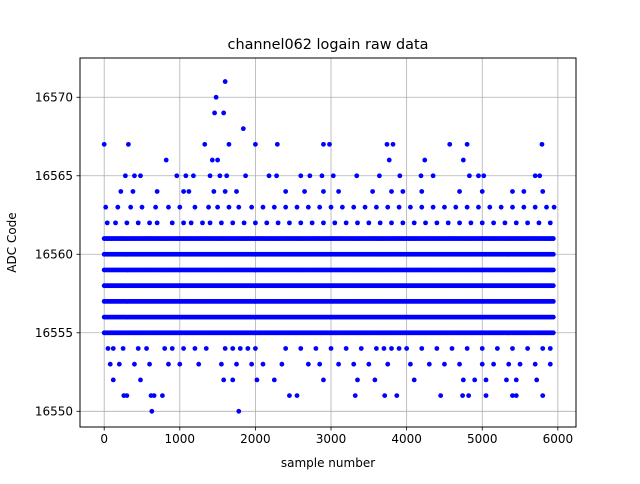  I want to click on x-tick-label: 1000, so click(180, 439).